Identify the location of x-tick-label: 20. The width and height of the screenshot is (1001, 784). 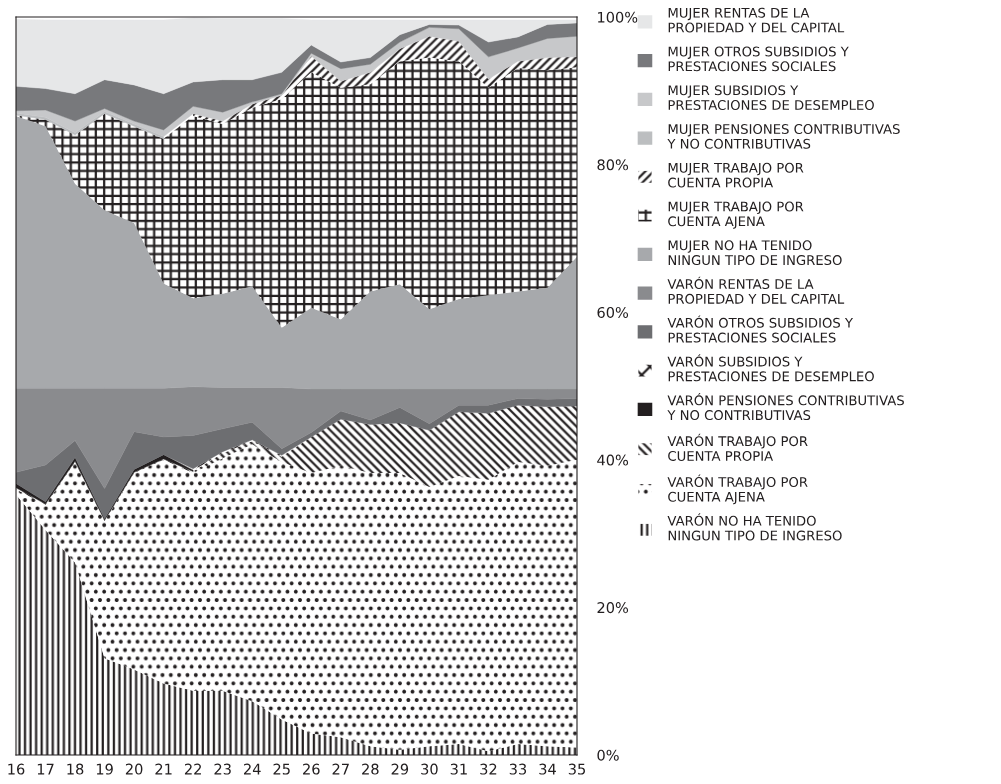
(134, 769).